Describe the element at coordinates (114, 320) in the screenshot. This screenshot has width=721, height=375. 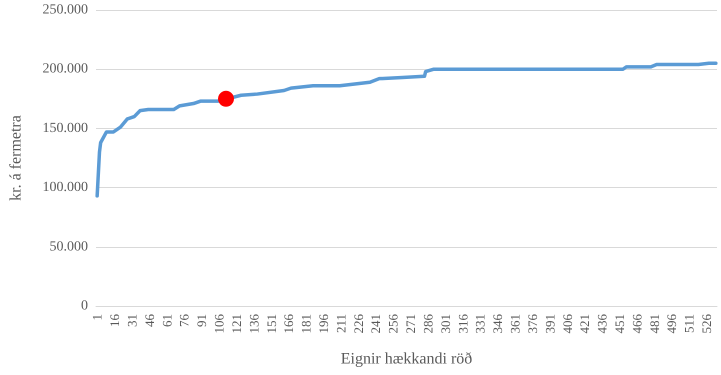
I see `x-tick-label: 16` at that location.